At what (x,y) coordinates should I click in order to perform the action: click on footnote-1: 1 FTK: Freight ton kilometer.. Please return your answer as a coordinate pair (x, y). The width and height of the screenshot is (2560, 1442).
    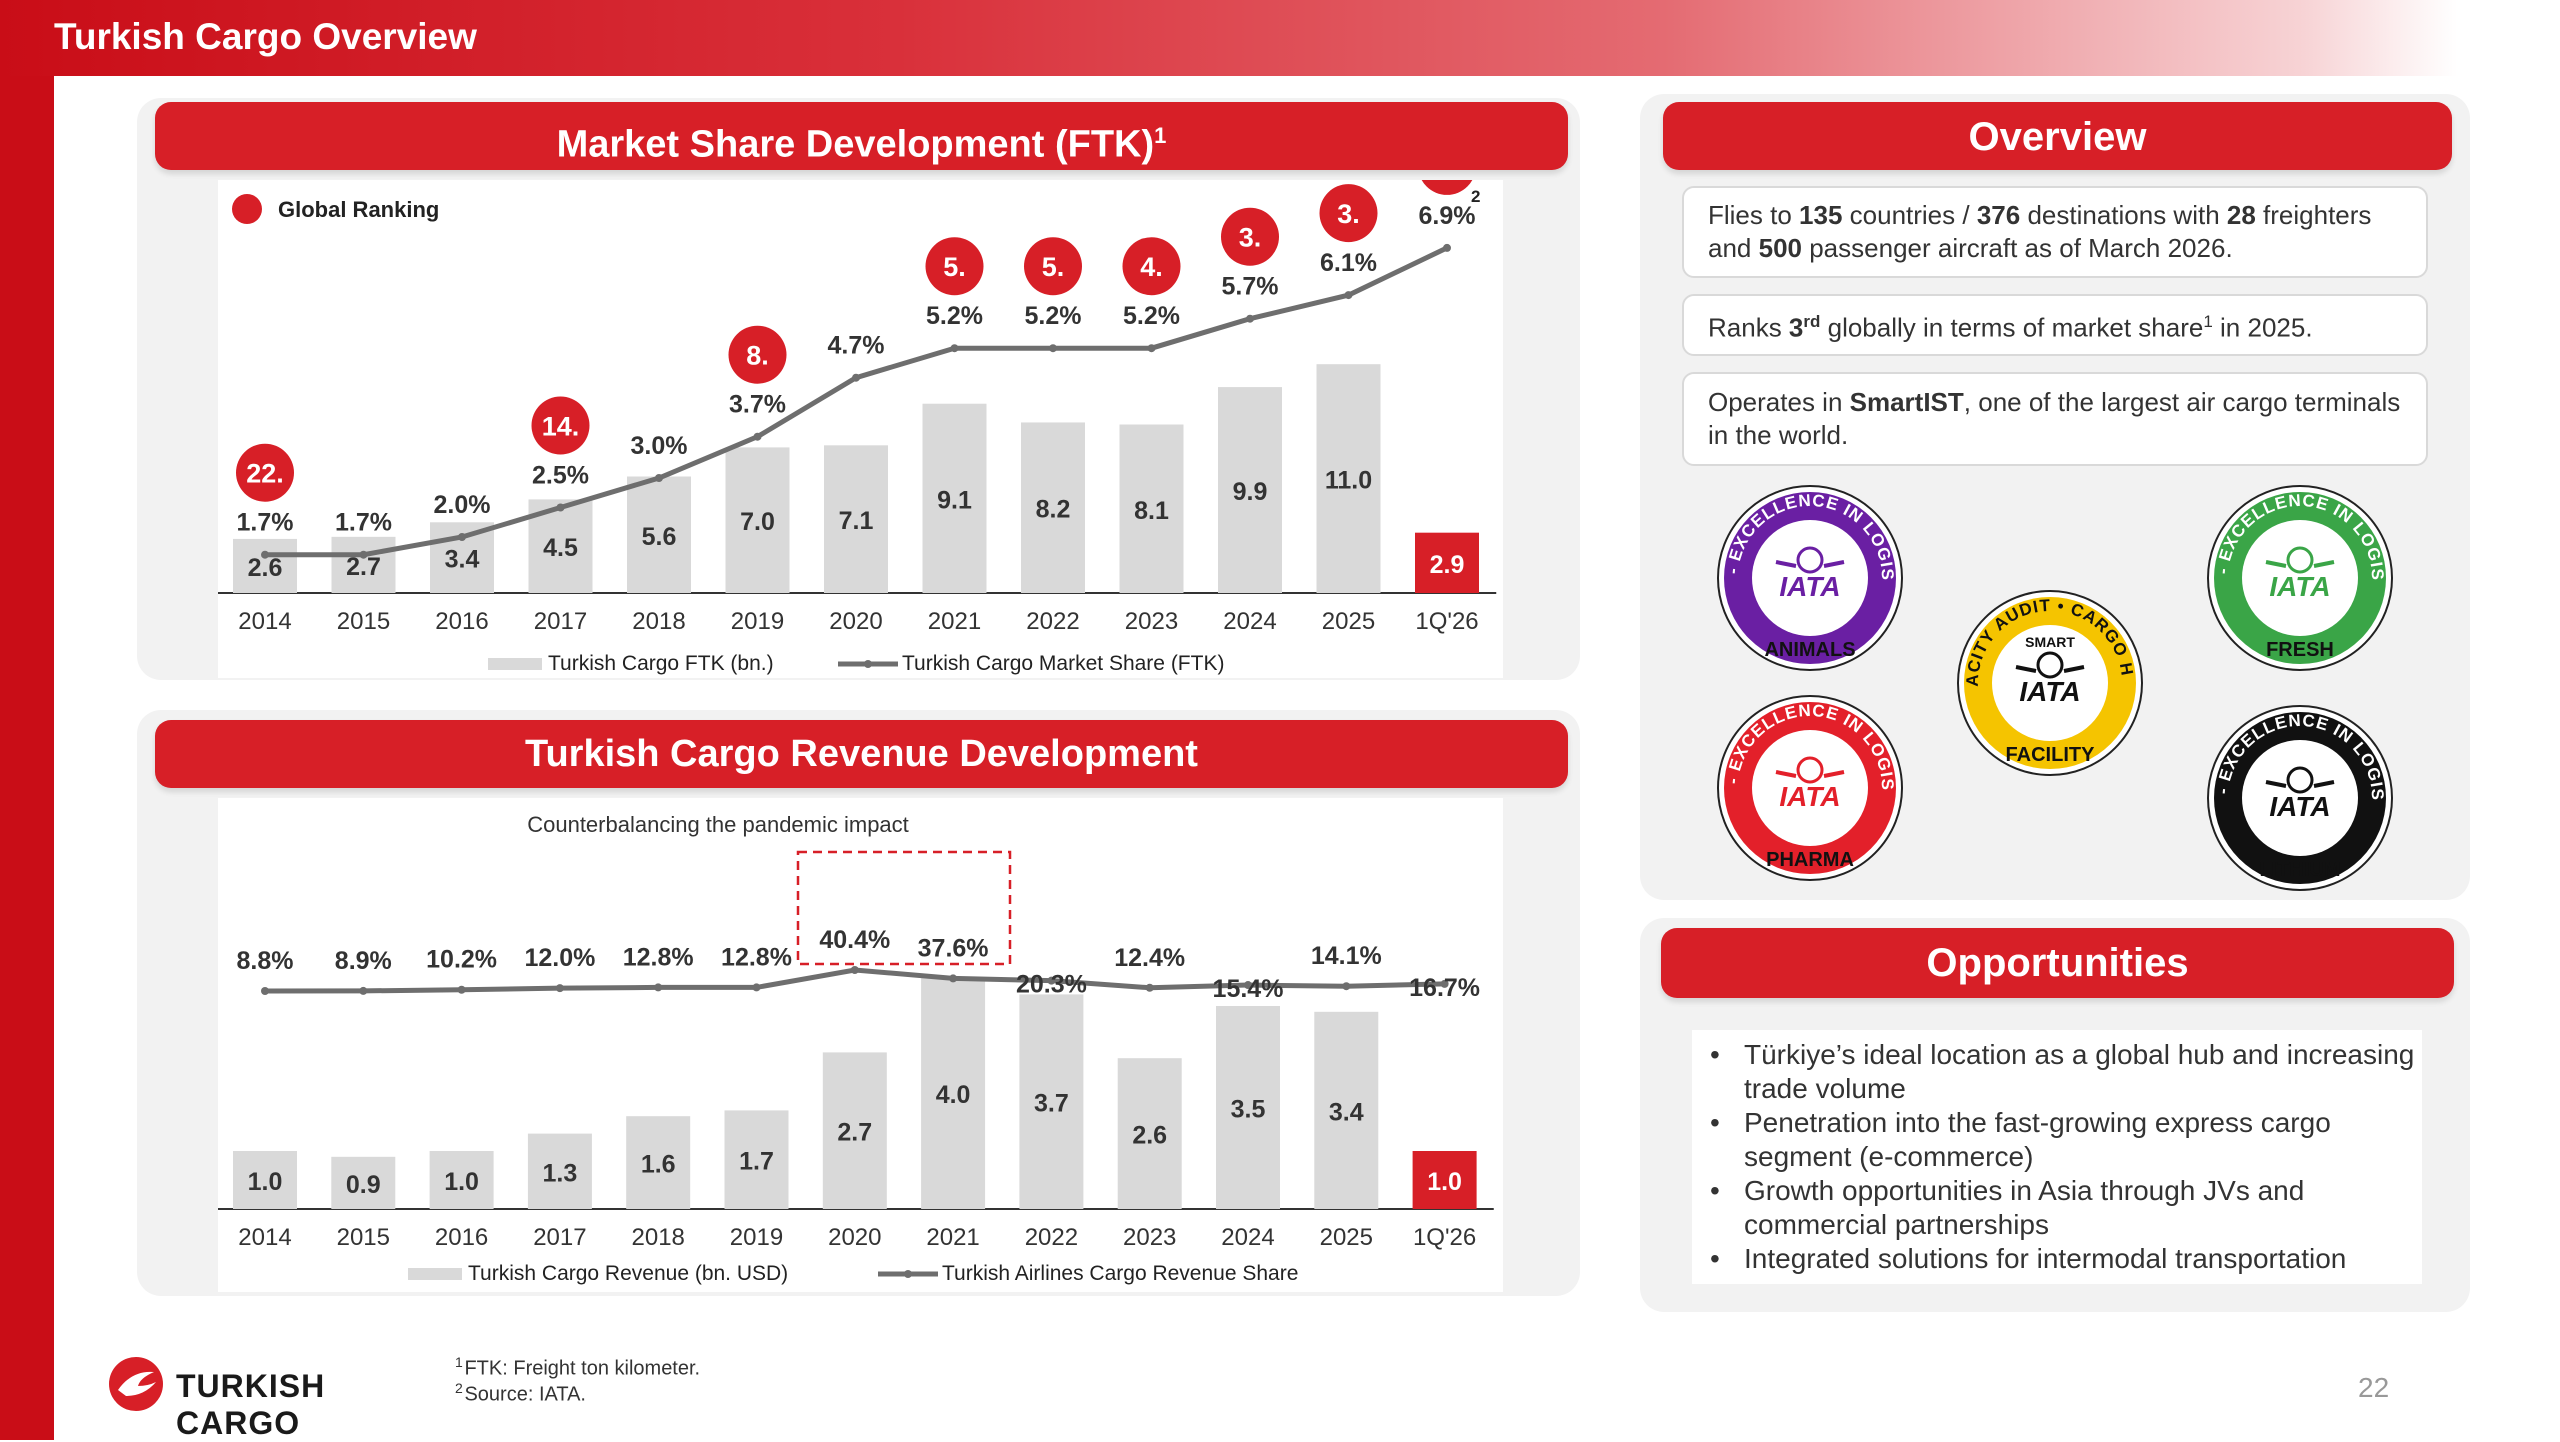
    Looking at the image, I should click on (577, 1367).